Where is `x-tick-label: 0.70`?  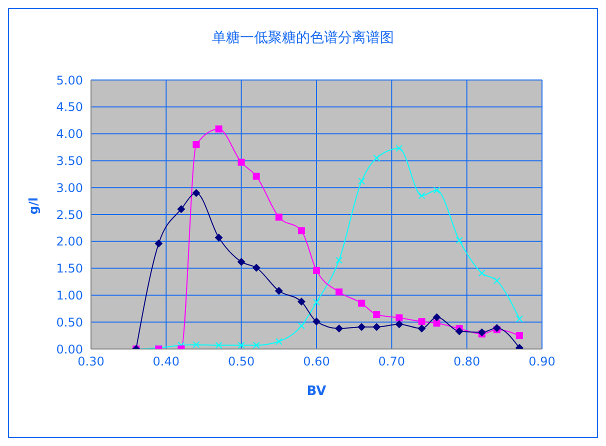
x-tick-label: 0.70 is located at coordinates (392, 361).